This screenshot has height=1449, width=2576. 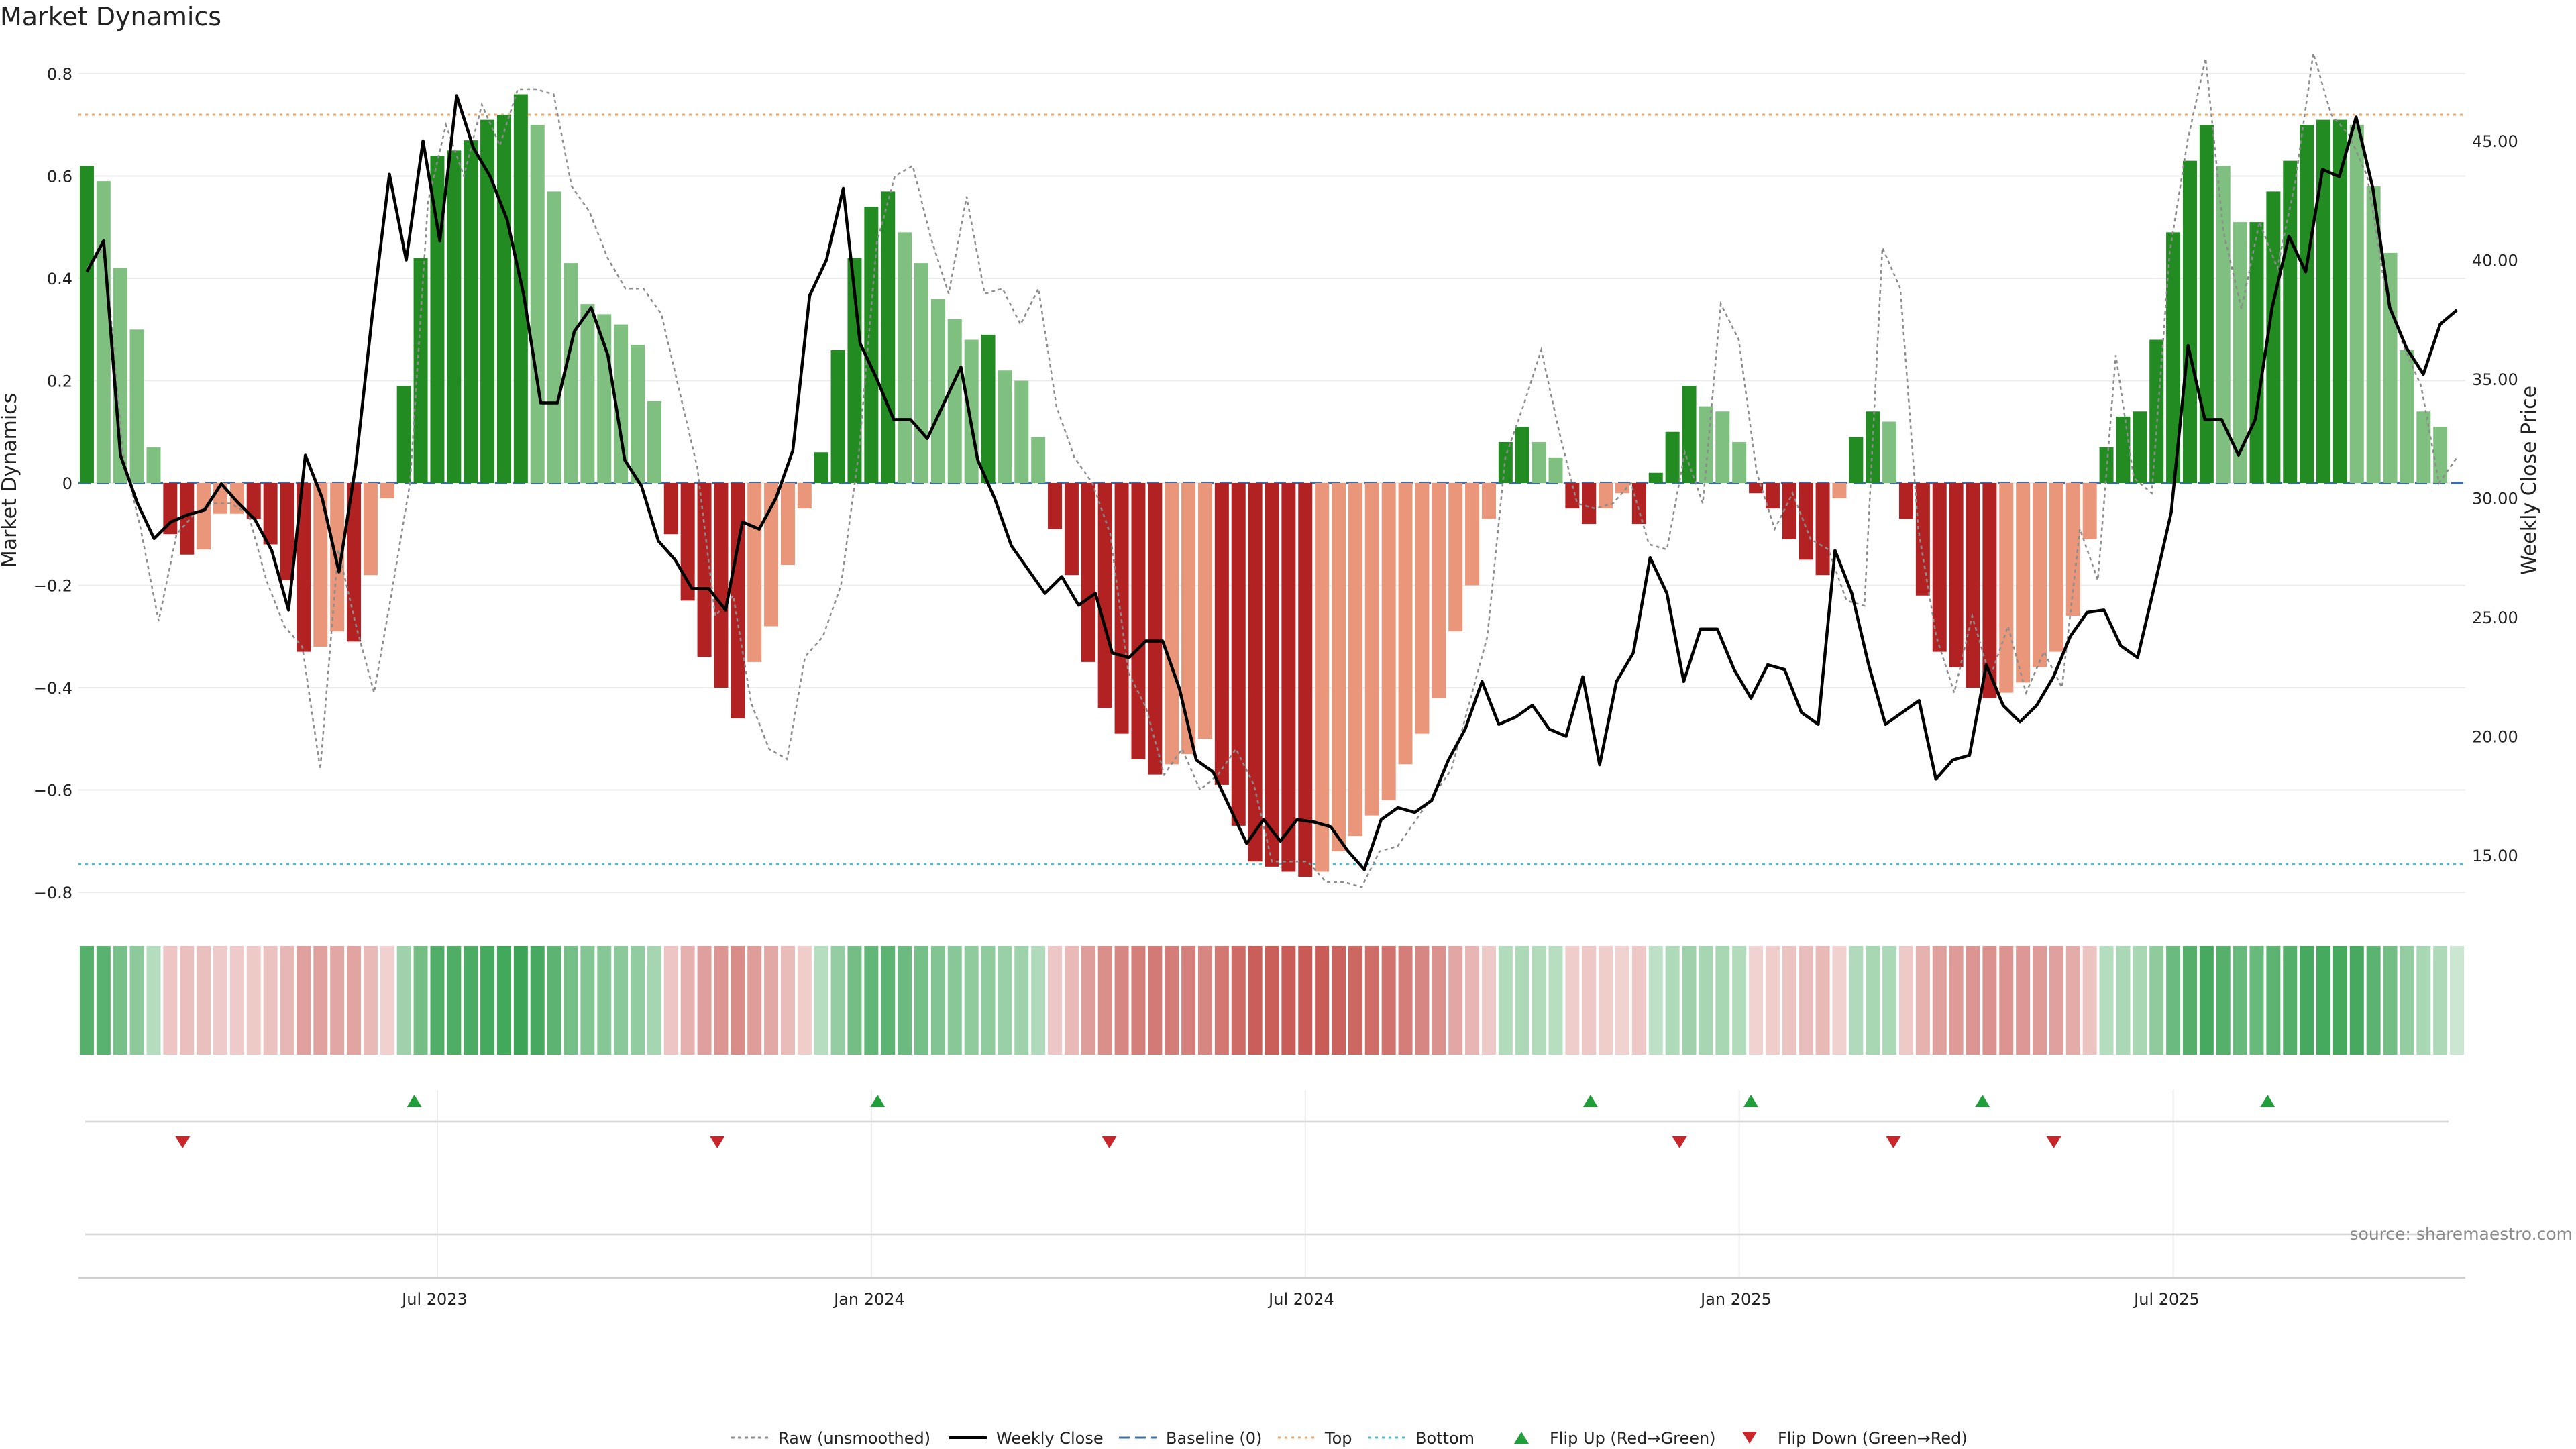 What do you see at coordinates (1893, 1142) in the screenshot?
I see `flip-down-marker` at bounding box center [1893, 1142].